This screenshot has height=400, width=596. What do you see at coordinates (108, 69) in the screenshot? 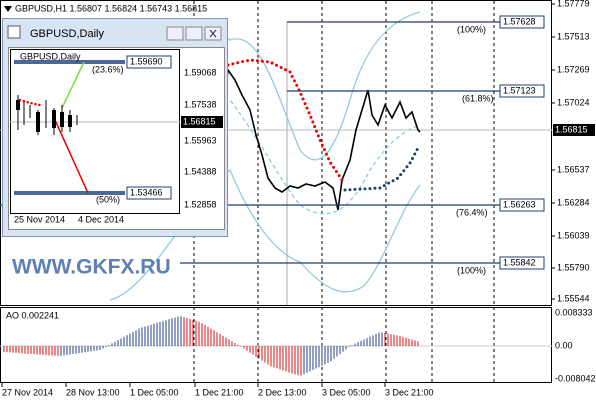
I see `inset-fib-label: (23.6%)` at bounding box center [108, 69].